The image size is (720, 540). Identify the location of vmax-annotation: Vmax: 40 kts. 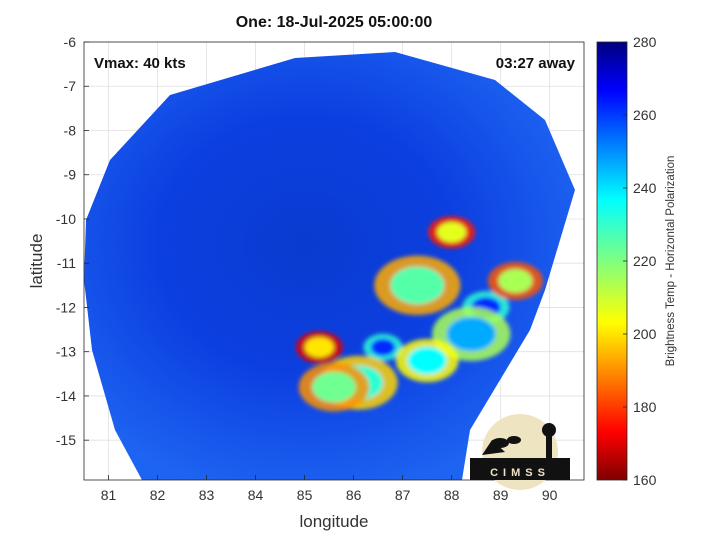
(140, 63).